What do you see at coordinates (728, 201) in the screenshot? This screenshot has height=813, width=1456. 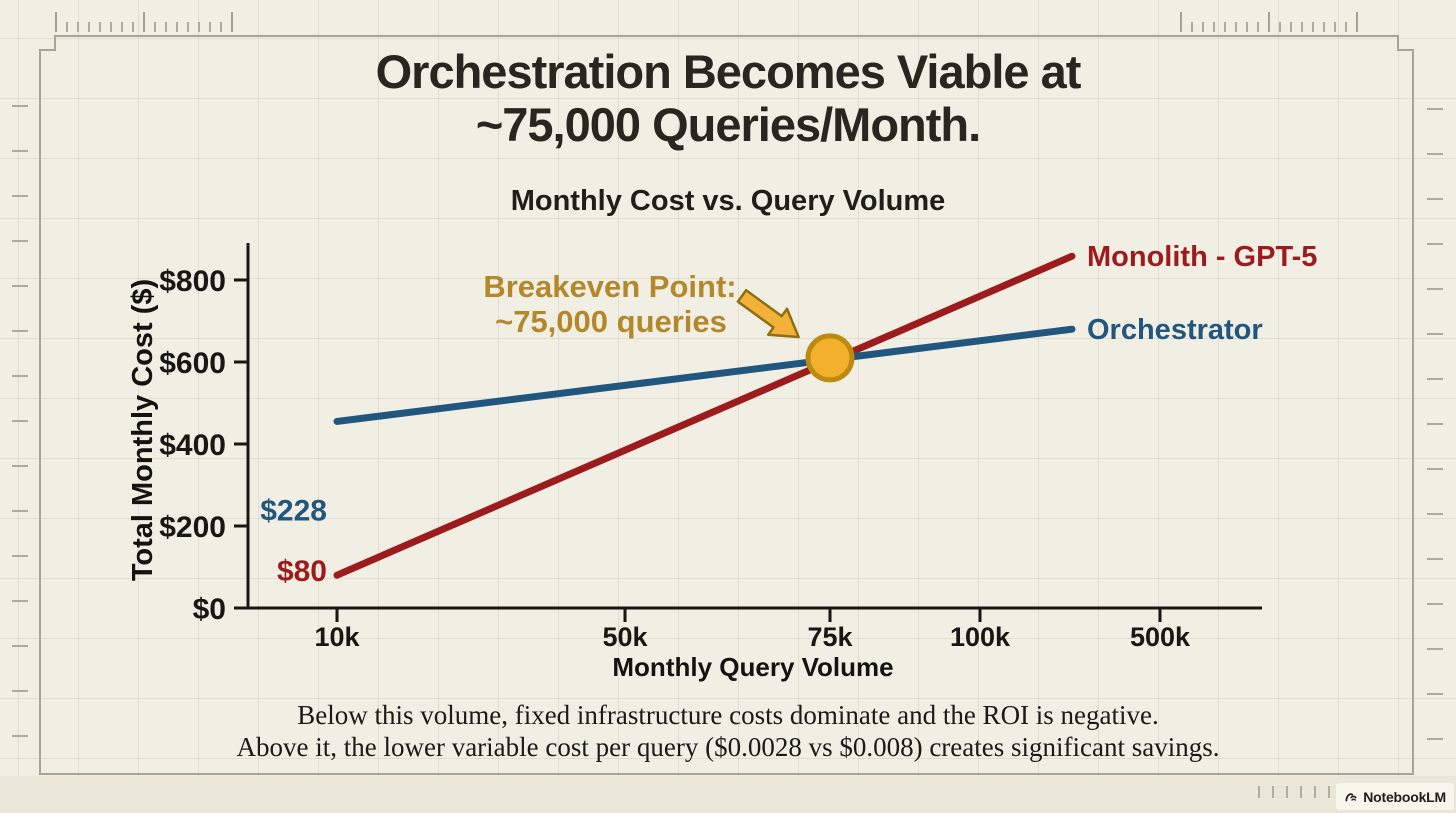 I see `chart-title: Monthly Cost vs. Query Volume` at bounding box center [728, 201].